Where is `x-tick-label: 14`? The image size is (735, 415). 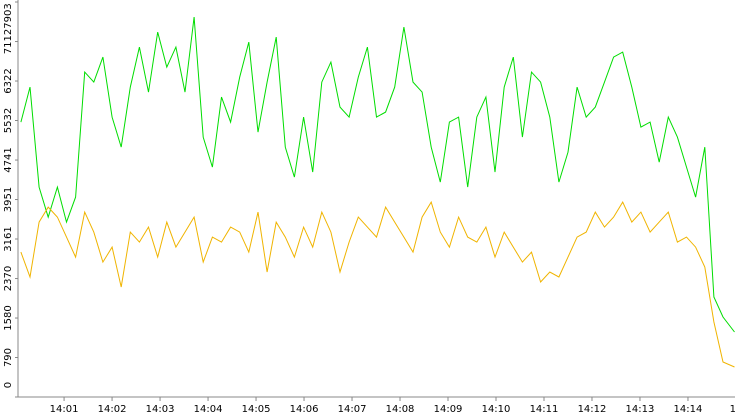
x-tick-label: 14 is located at coordinates (732, 409).